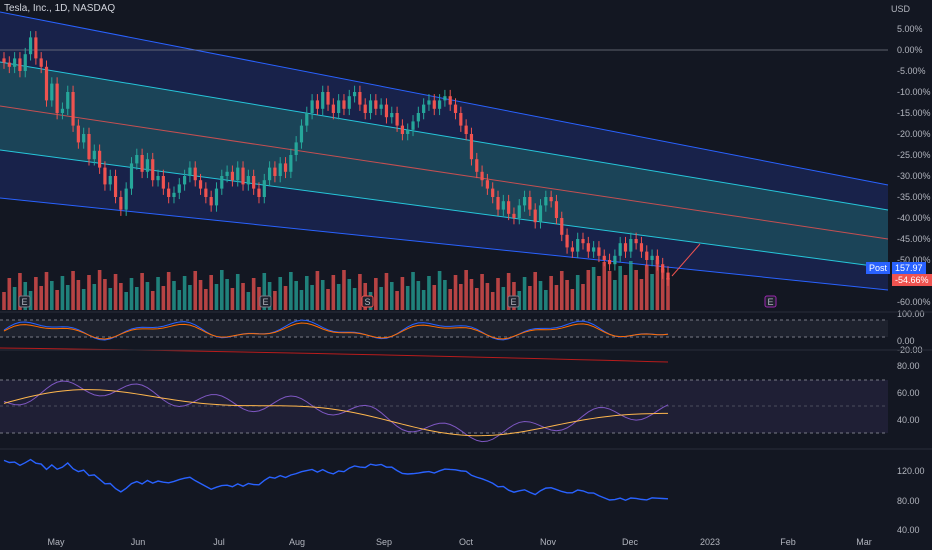  What do you see at coordinates (334, 355) in the screenshot?
I see `stoch-slow-line` at bounding box center [334, 355].